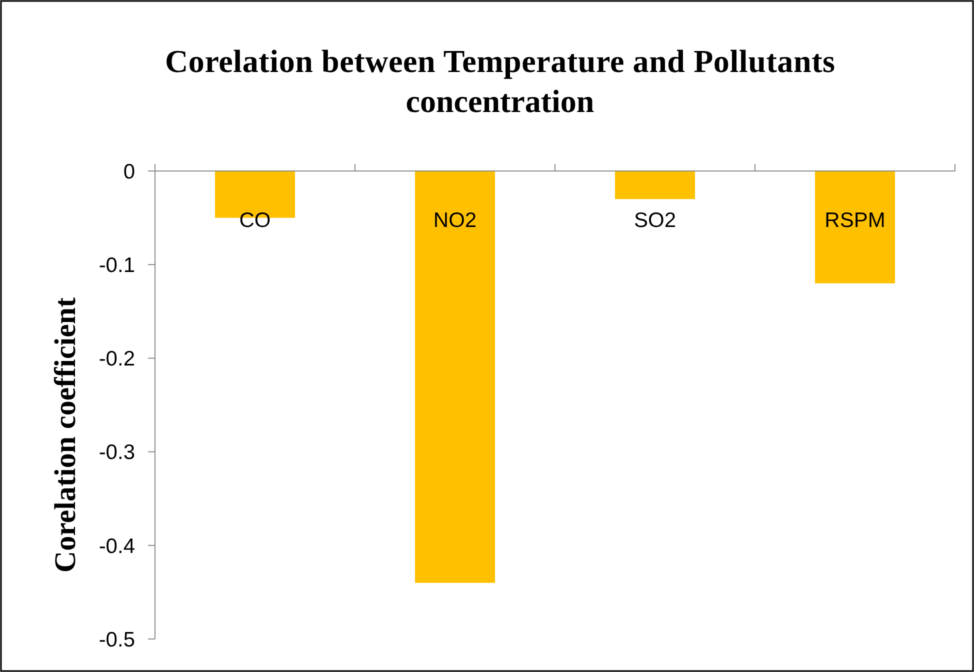 The height and width of the screenshot is (672, 974). Describe the element at coordinates (116, 640) in the screenshot. I see `y-tick-label: -0.5` at that location.